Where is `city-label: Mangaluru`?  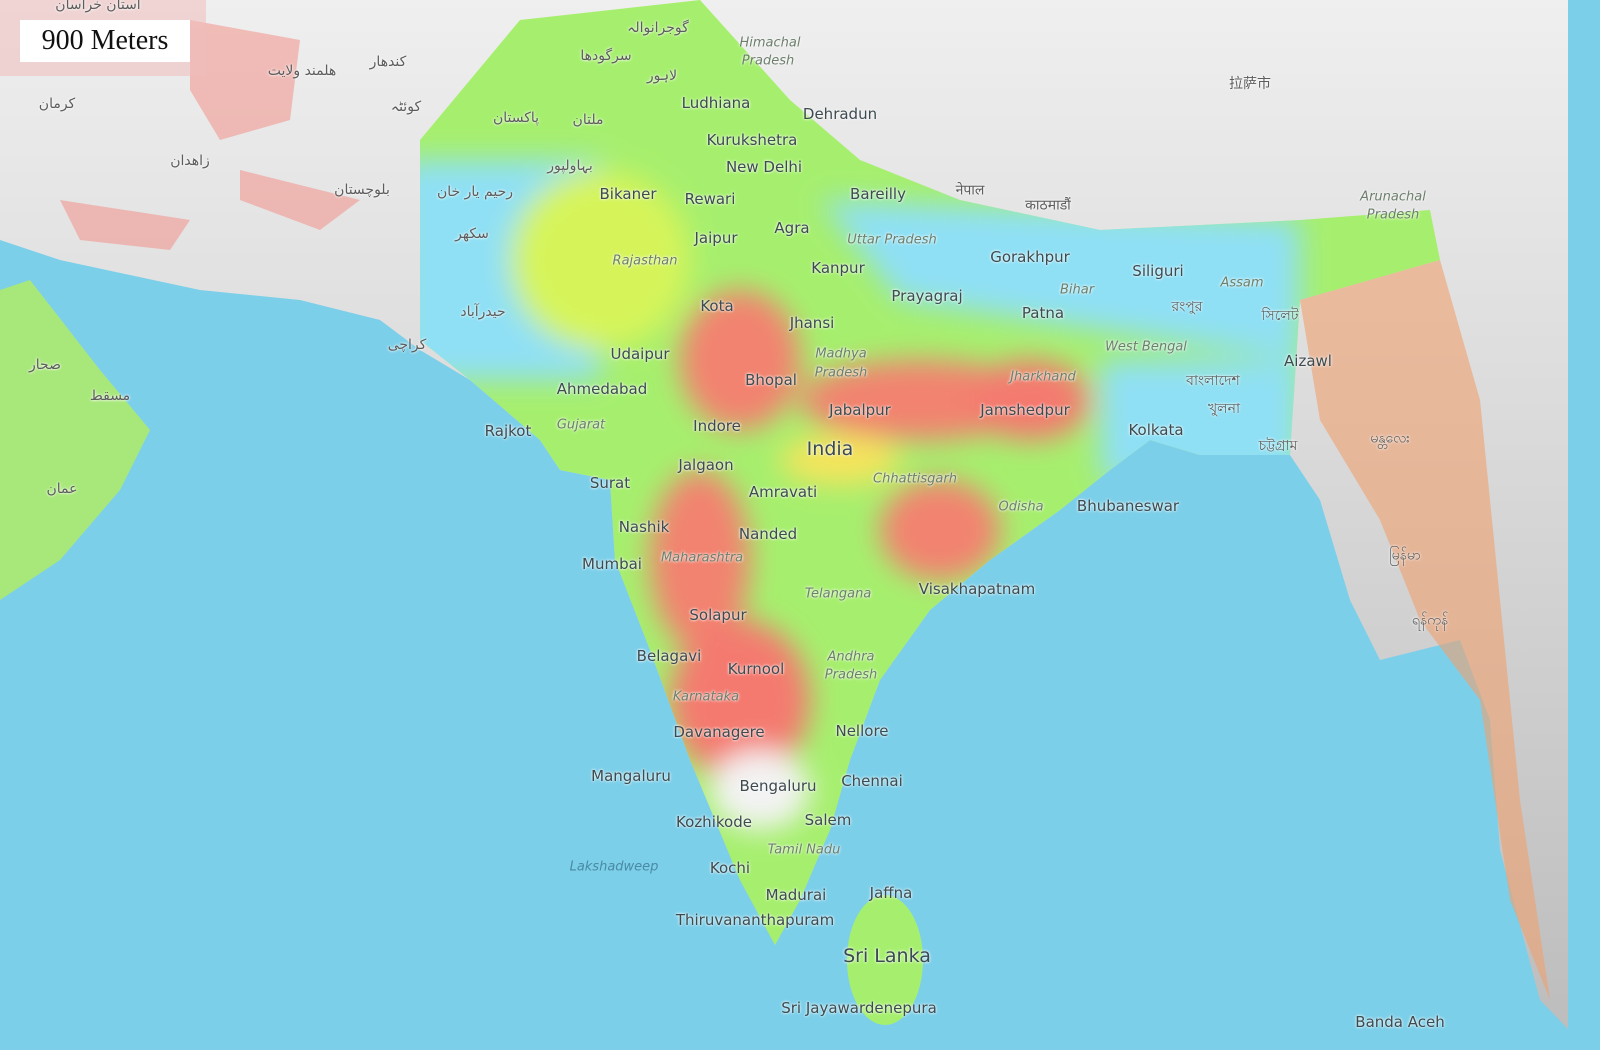
city-label: Mangaluru is located at coordinates (631, 776).